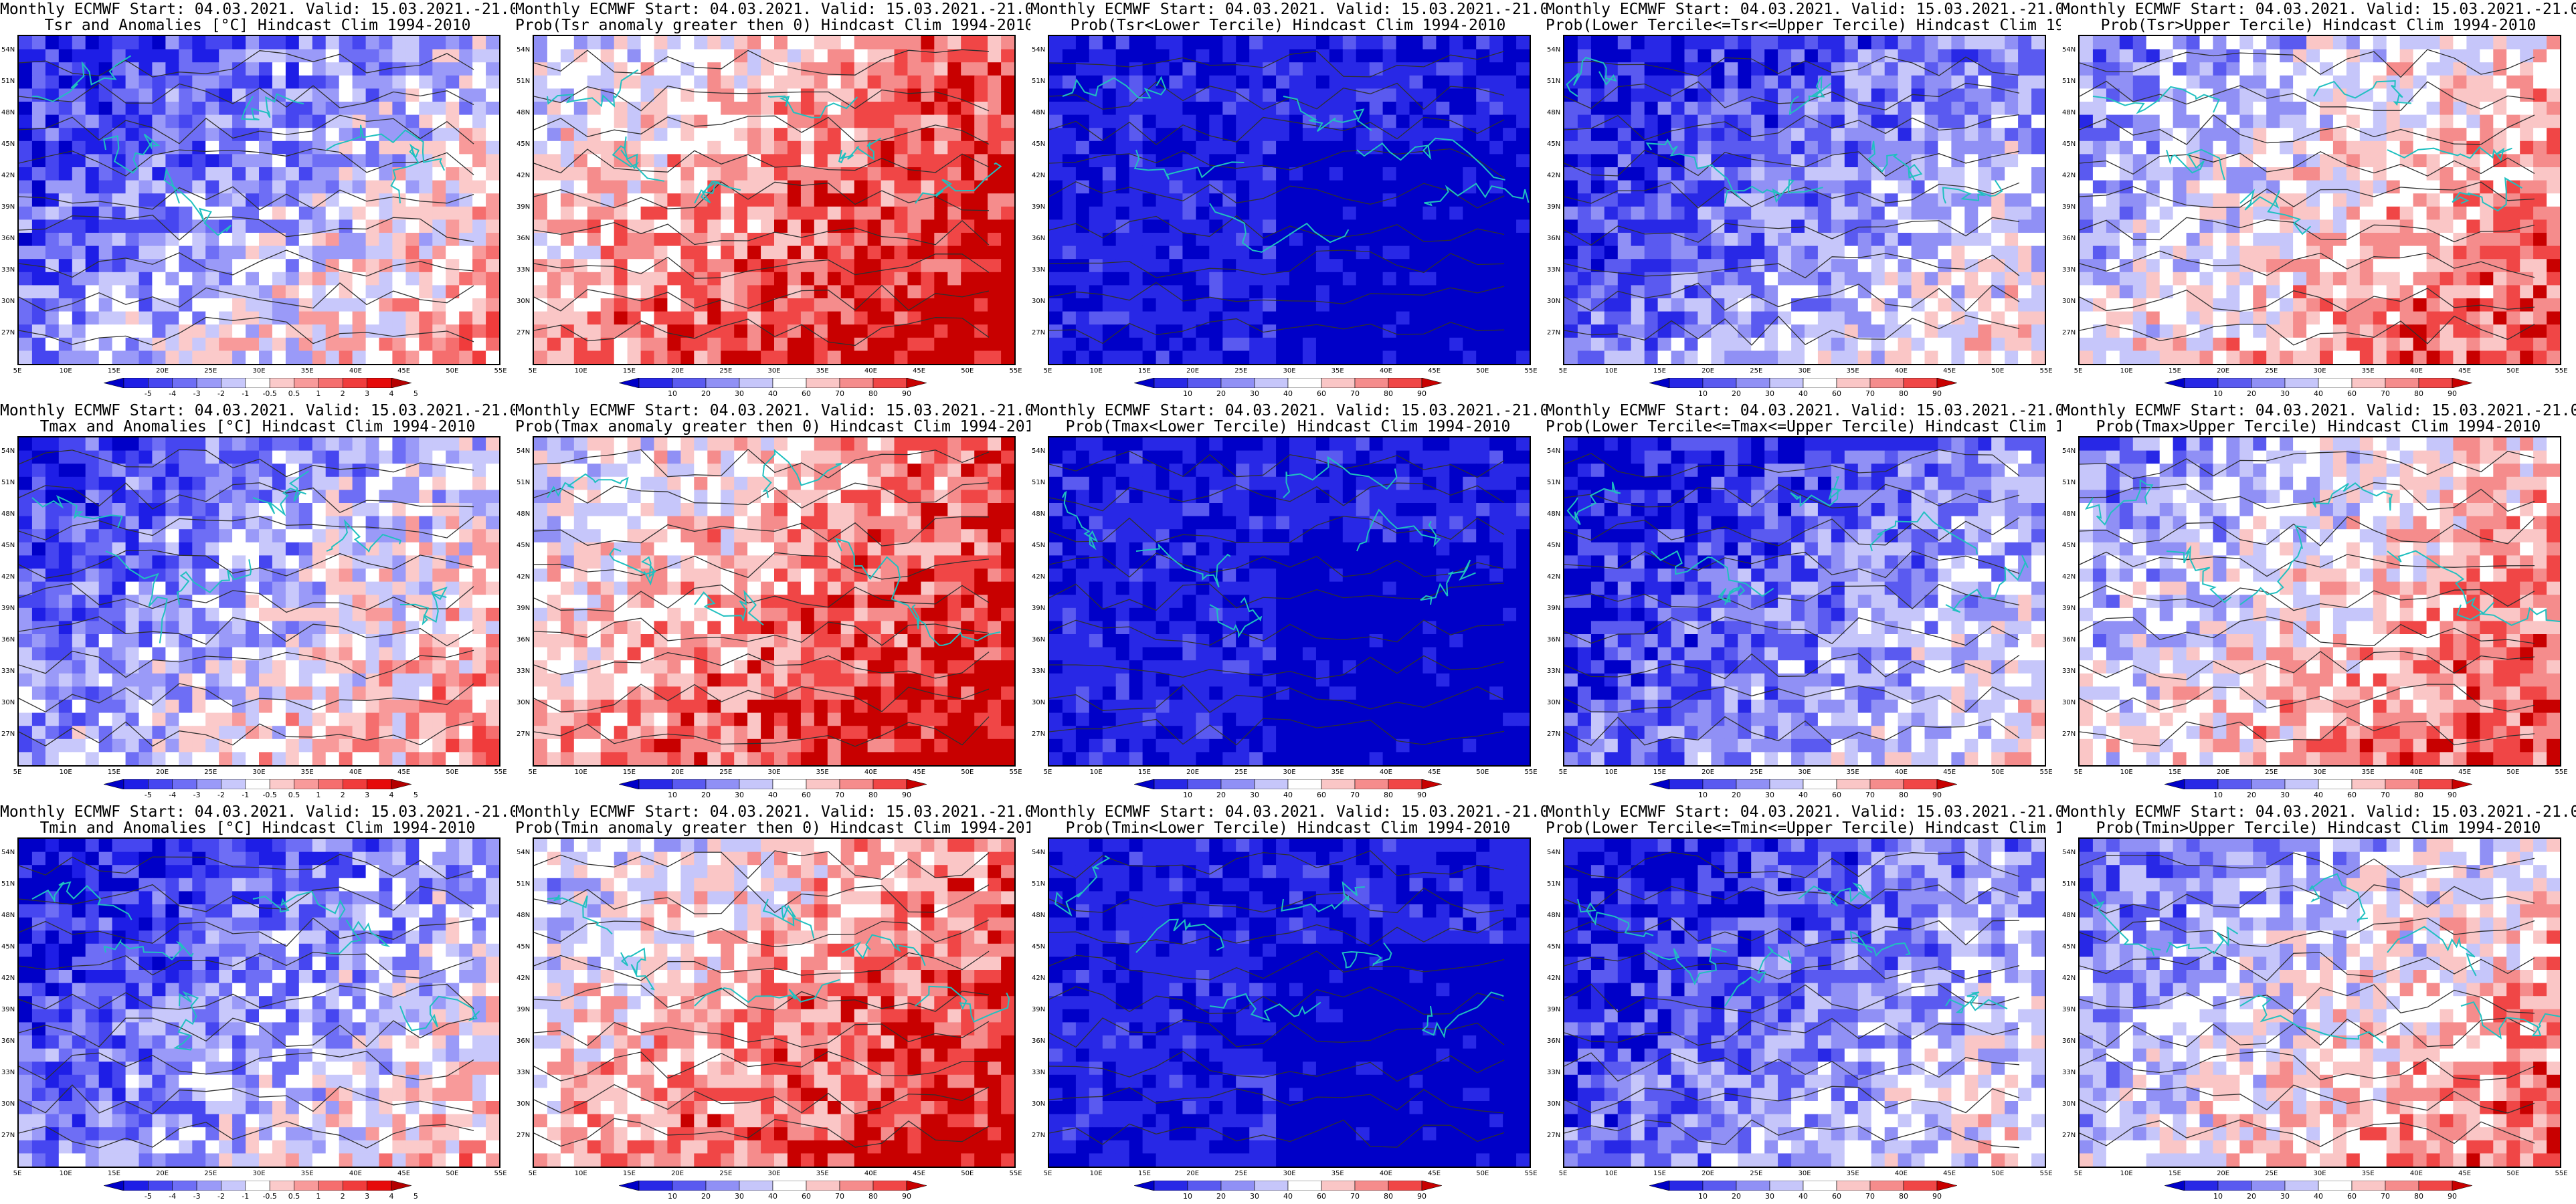 The height and width of the screenshot is (1204, 2576). Describe the element at coordinates (1792, 66) in the screenshot. I see `isotherm-contour` at that location.